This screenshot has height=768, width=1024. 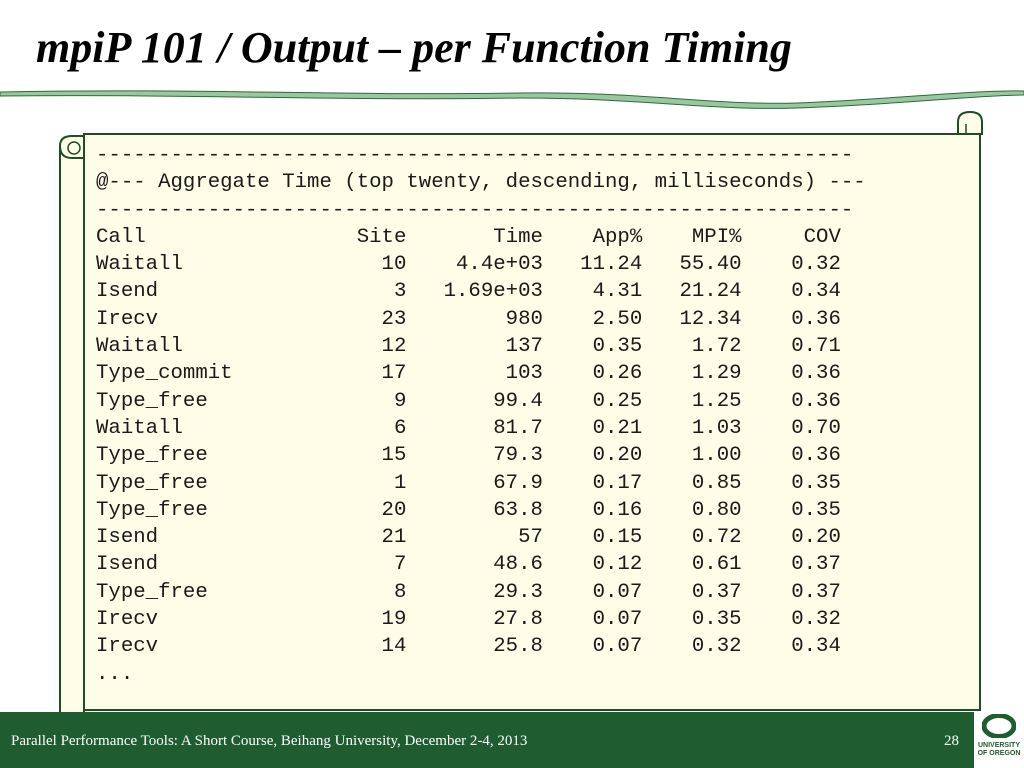 What do you see at coordinates (468, 565) in the screenshot?
I see `listing-row: Isend 7 48.6 0.12 0.61 0.37` at bounding box center [468, 565].